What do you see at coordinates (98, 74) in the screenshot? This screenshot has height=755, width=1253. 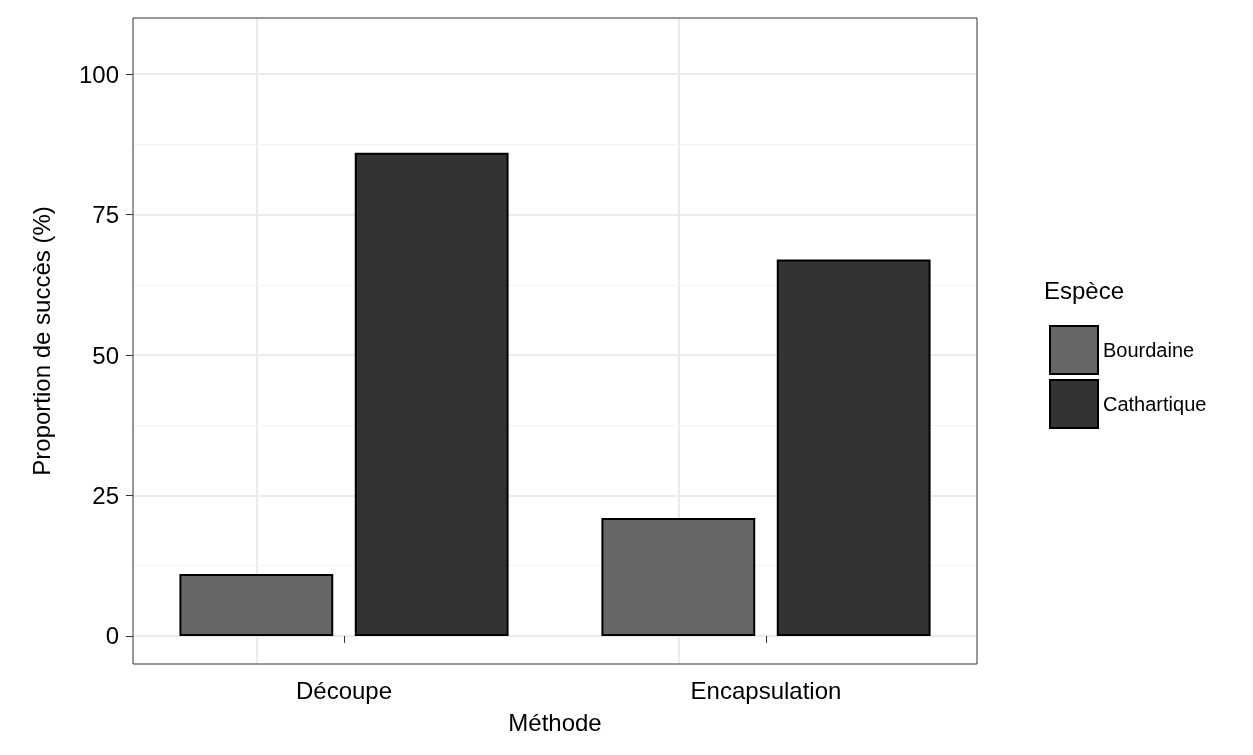 I see `y-tick-label: 100` at bounding box center [98, 74].